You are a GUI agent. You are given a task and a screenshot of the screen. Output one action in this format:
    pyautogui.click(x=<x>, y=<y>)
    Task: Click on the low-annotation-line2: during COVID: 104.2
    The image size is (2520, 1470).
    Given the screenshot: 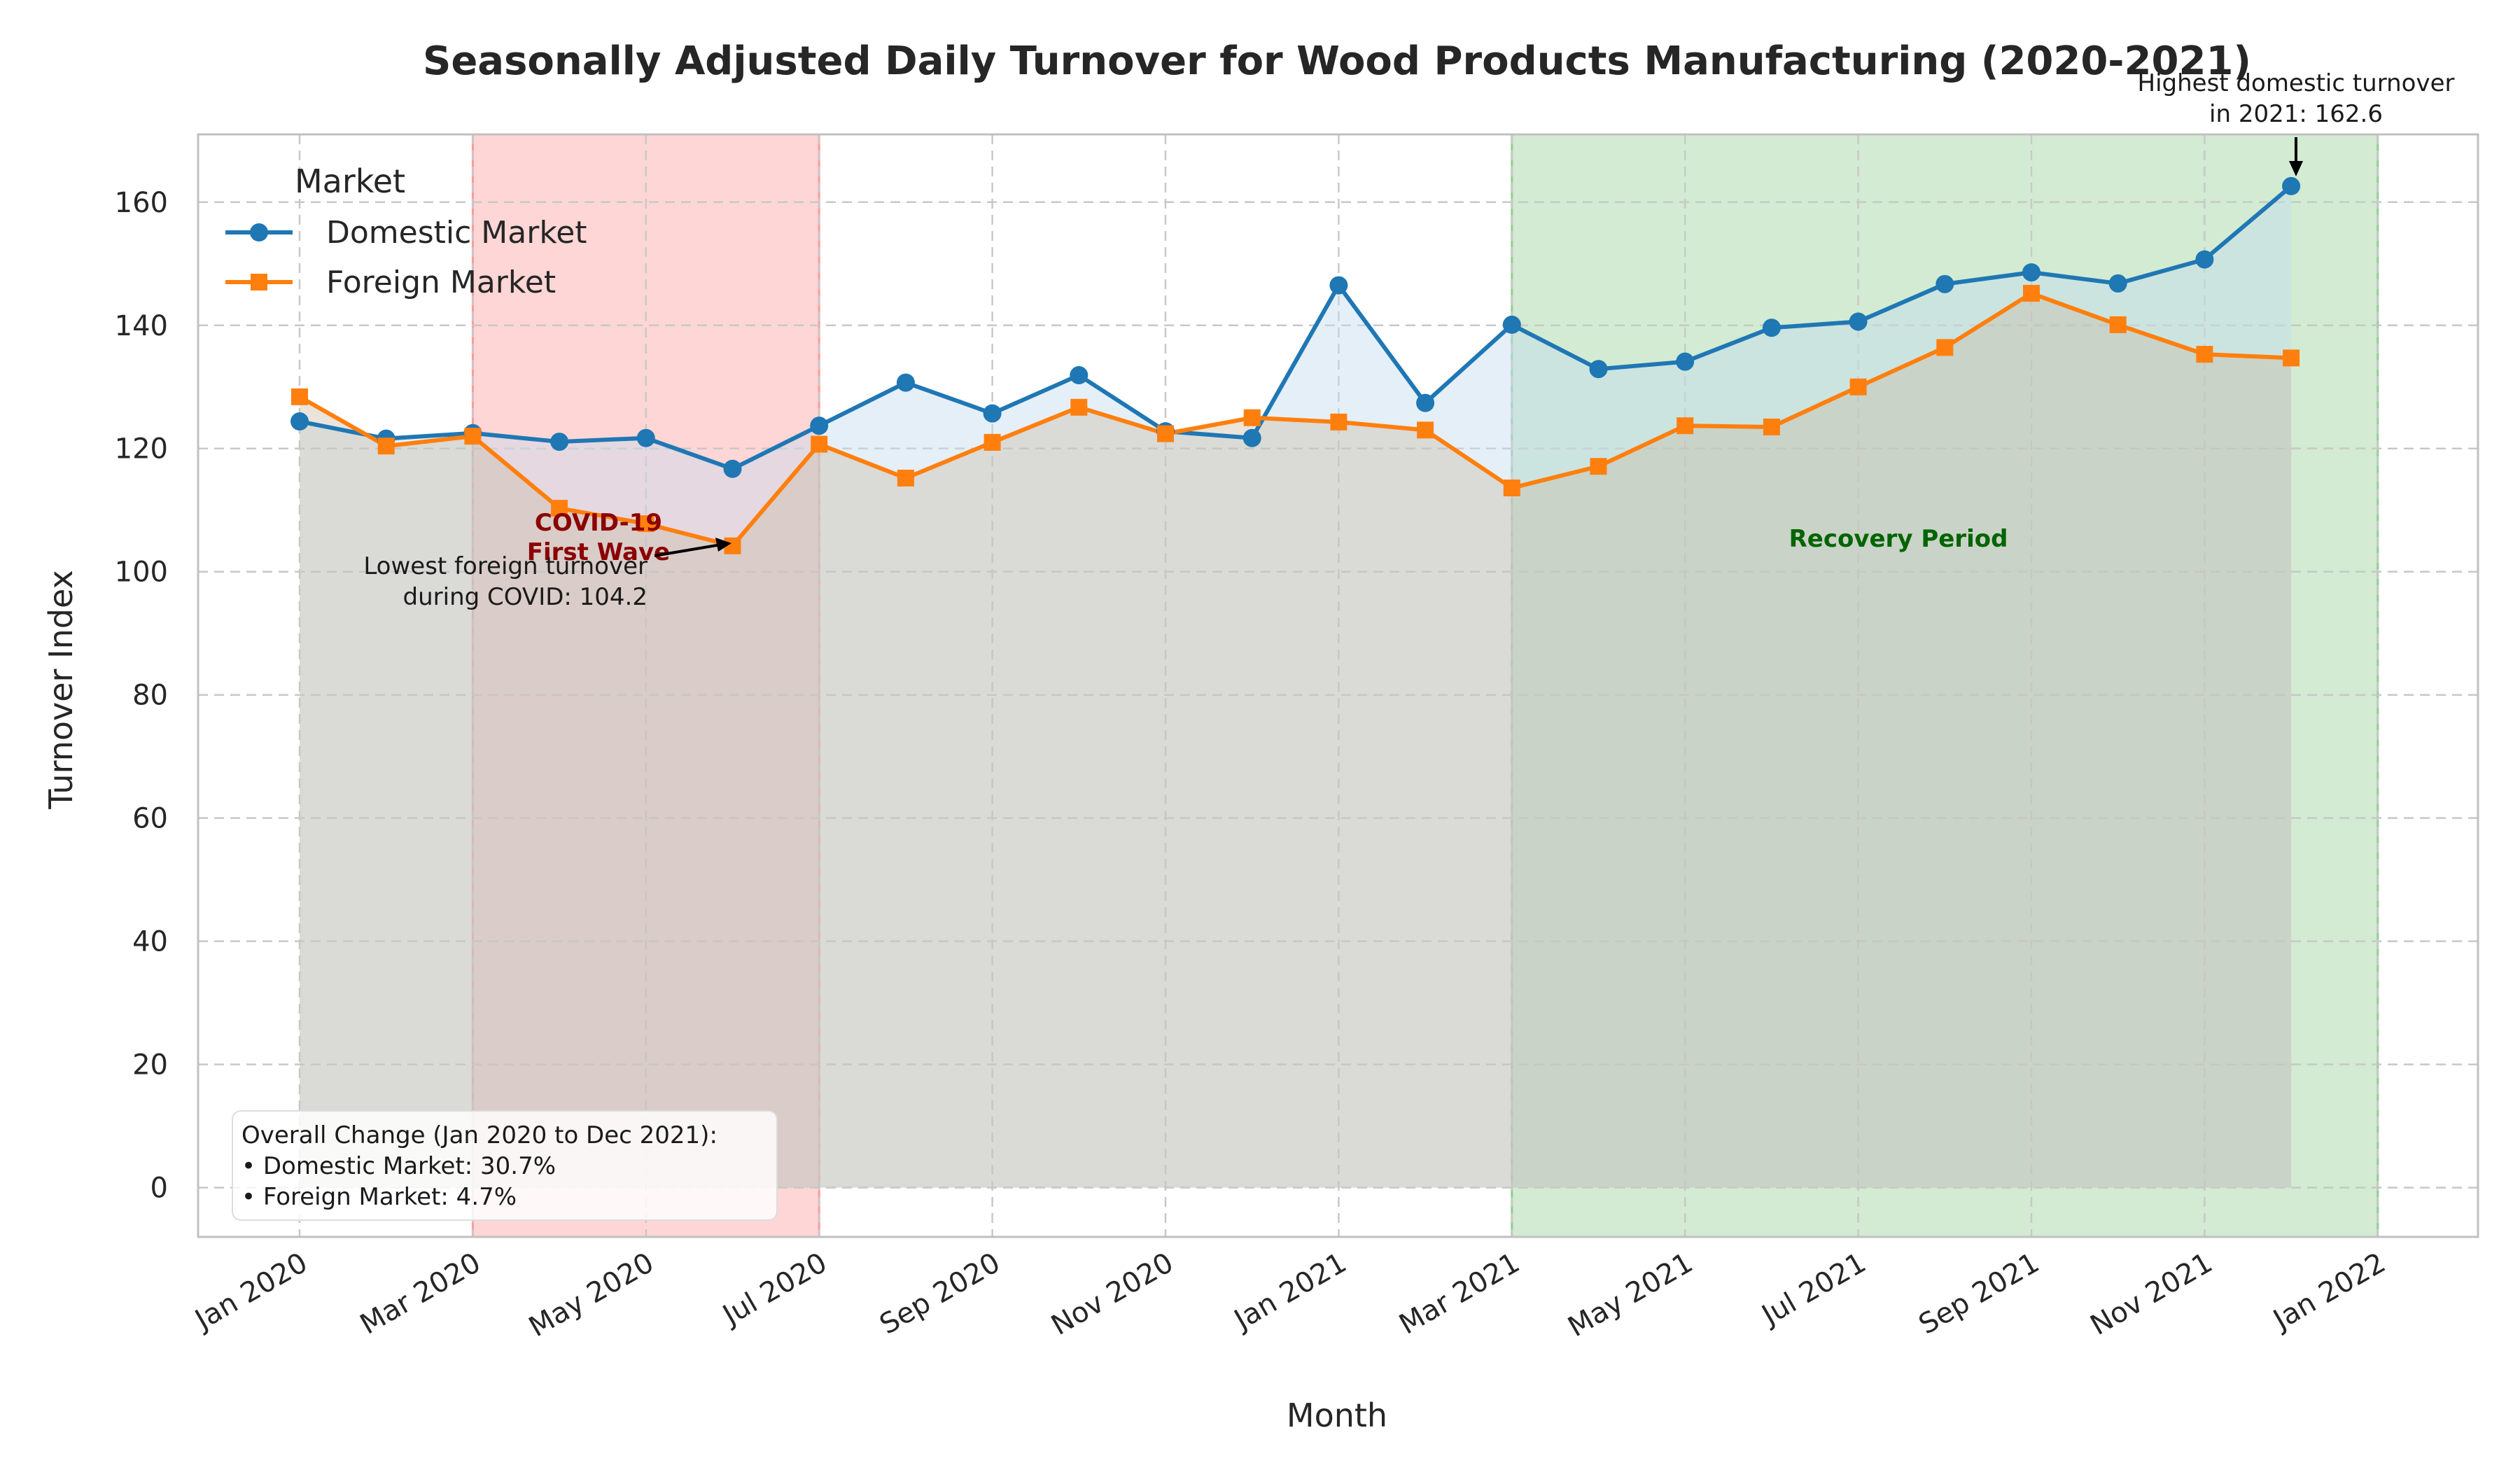 What is the action you would take?
    pyautogui.click(x=525, y=597)
    